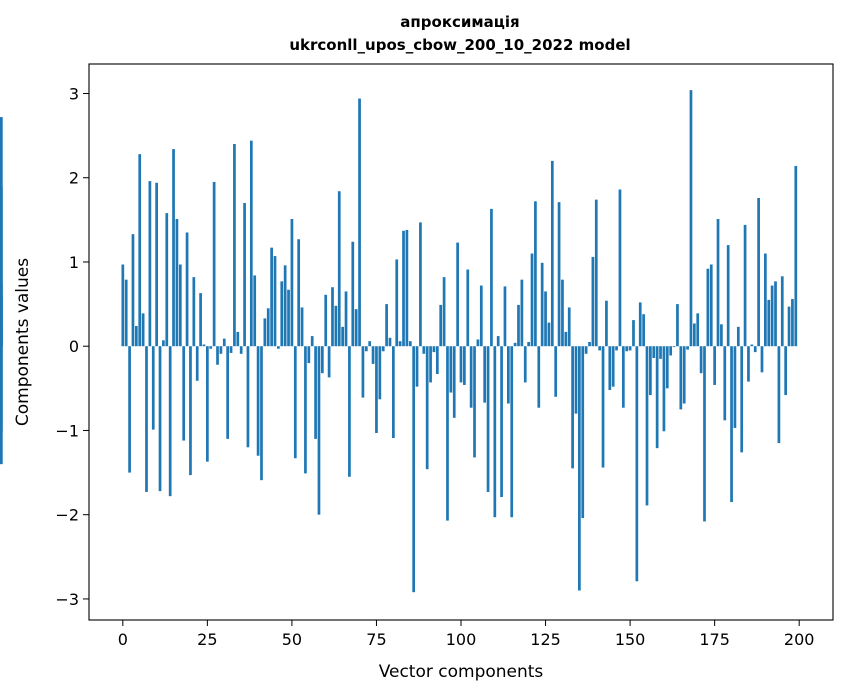  What do you see at coordinates (459, 45) in the screenshot?
I see `chart-subtitle: ukrconll_upos_cbow_200_10_2022 model` at bounding box center [459, 45].